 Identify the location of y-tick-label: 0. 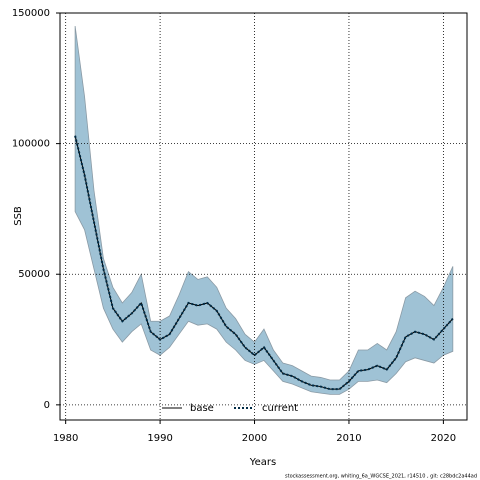
(47, 405).